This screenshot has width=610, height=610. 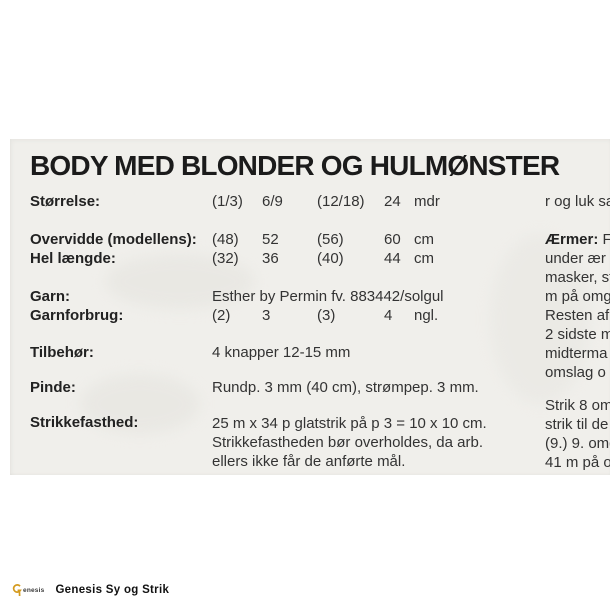 What do you see at coordinates (341, 201) in the screenshot?
I see `row-value: (12/18)` at bounding box center [341, 201].